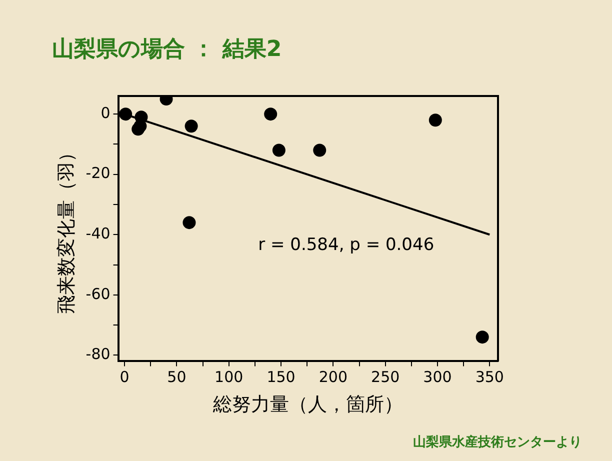  I want to click on x-tick-label: 100, so click(229, 377).